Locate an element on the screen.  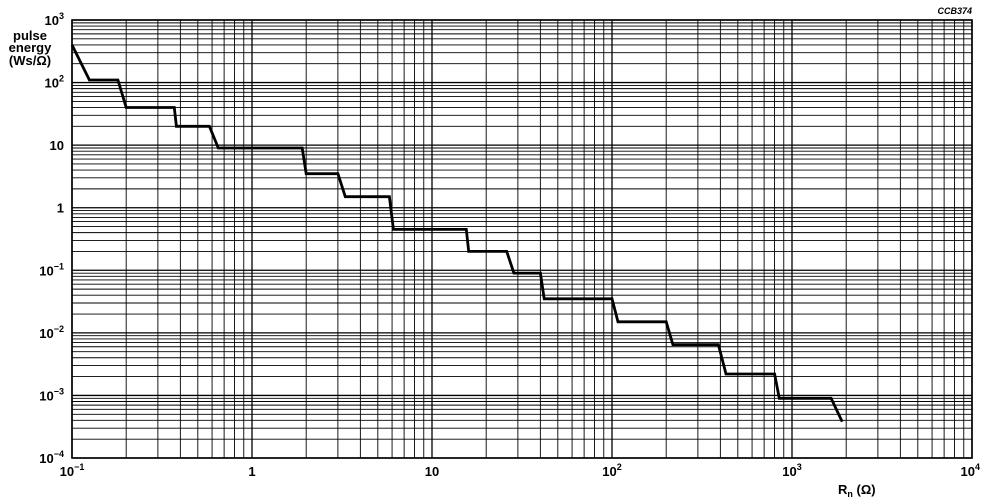
figure-code: CCB374 is located at coordinates (954, 11).